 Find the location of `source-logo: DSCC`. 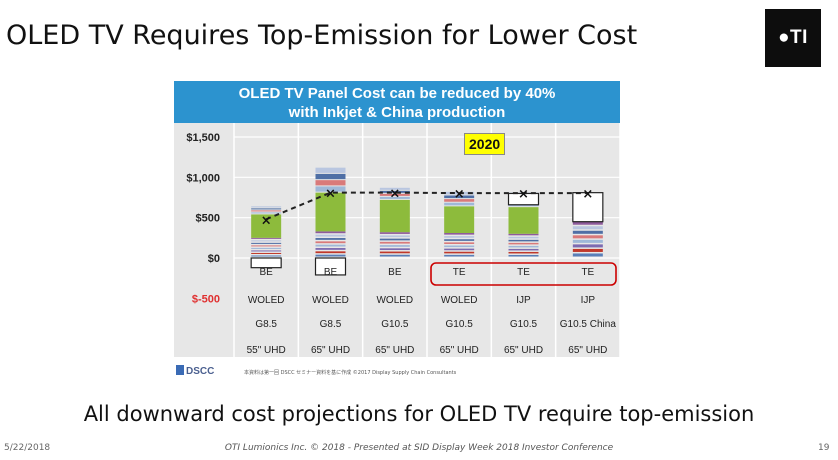

source-logo: DSCC is located at coordinates (195, 371).